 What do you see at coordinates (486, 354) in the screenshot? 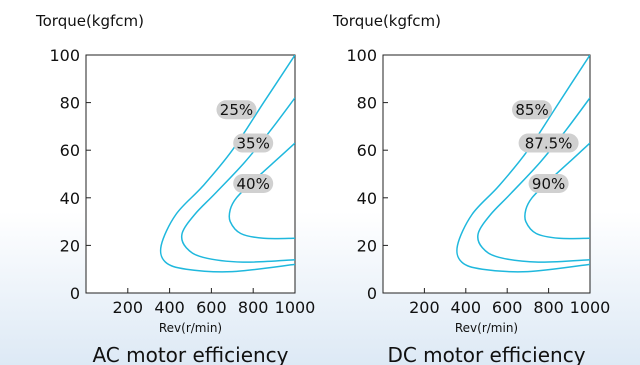
I see `chart-title: DC motor efficiency` at bounding box center [486, 354].